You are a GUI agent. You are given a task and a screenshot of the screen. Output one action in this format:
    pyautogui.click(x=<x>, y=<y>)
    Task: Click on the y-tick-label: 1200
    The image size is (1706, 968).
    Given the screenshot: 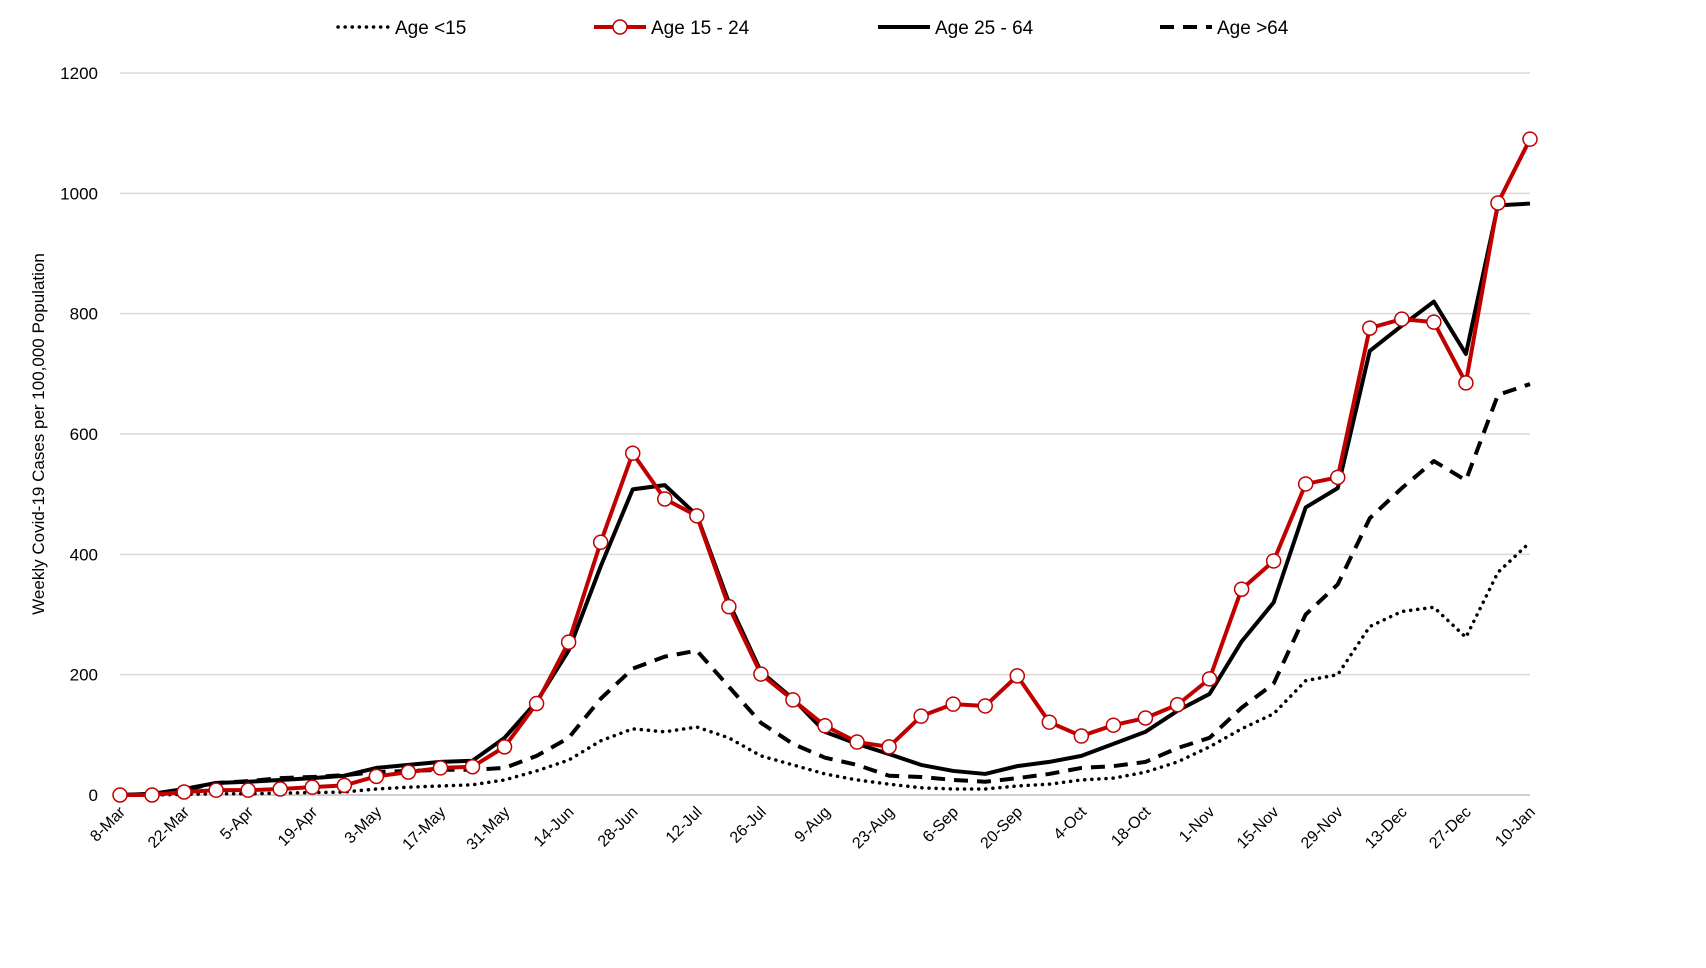 What is the action you would take?
    pyautogui.click(x=79, y=73)
    